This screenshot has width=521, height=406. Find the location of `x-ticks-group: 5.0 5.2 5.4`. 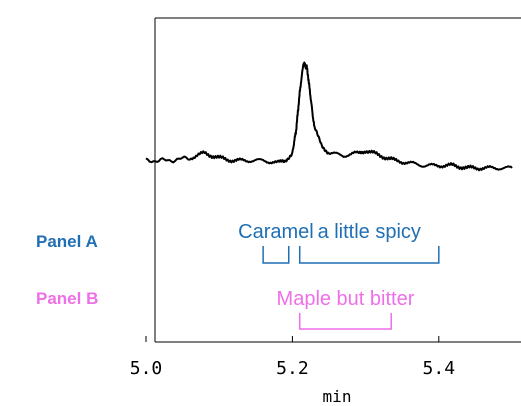

x-ticks-group: 5.0 5.2 5.4 is located at coordinates (292, 357).